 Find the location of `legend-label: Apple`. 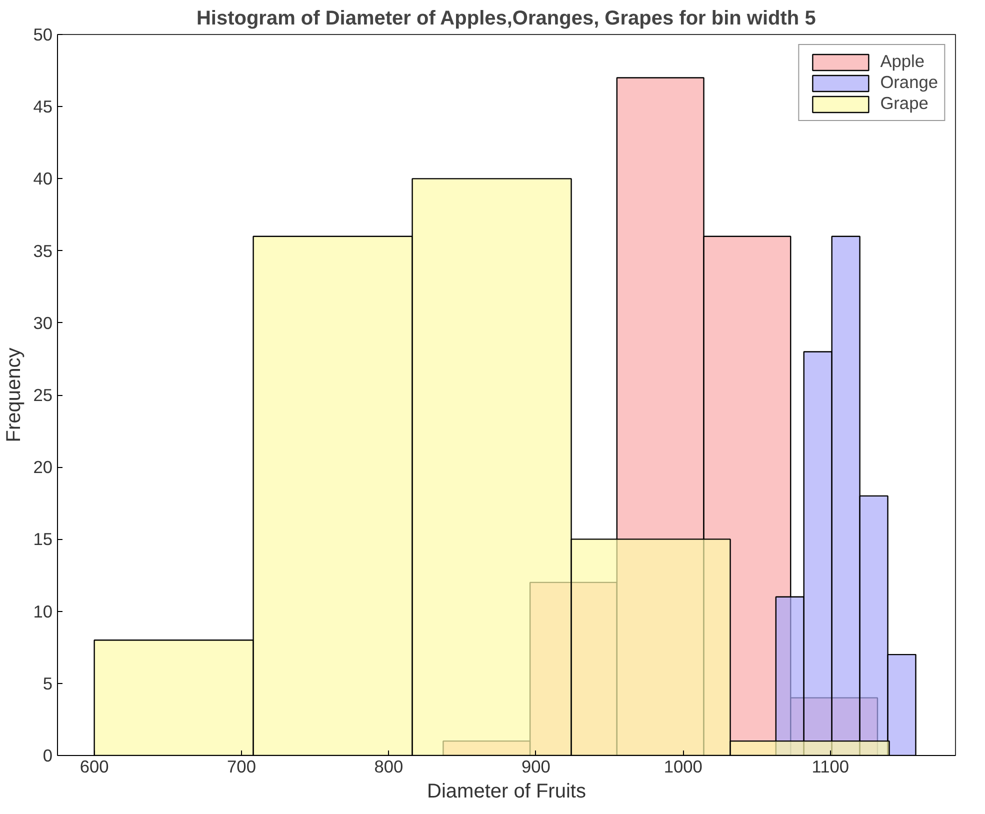

legend-label: Apple is located at coordinates (902, 61).